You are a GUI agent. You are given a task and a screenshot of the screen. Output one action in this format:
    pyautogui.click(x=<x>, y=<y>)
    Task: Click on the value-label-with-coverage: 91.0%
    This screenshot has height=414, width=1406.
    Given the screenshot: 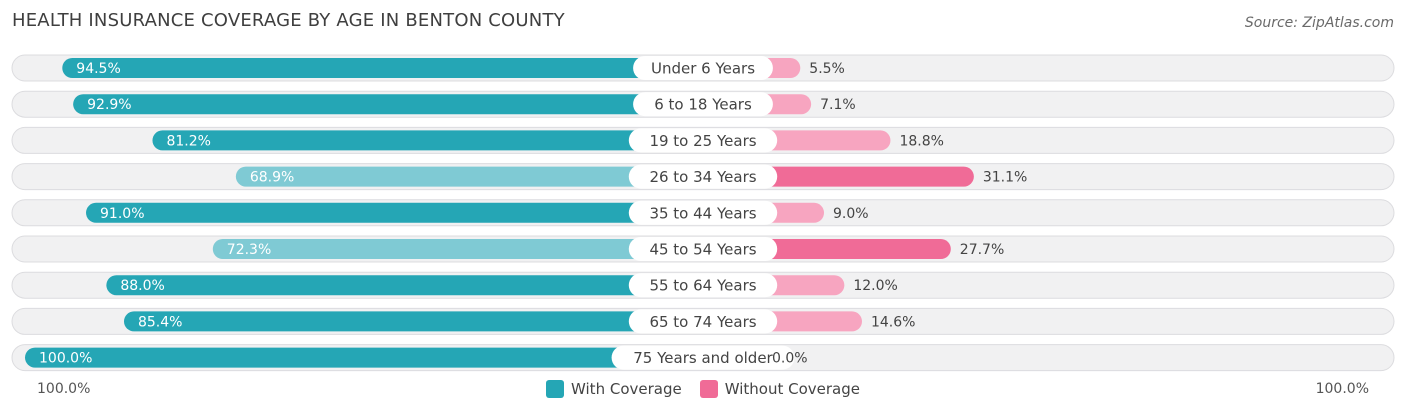 What is the action you would take?
    pyautogui.click(x=122, y=214)
    